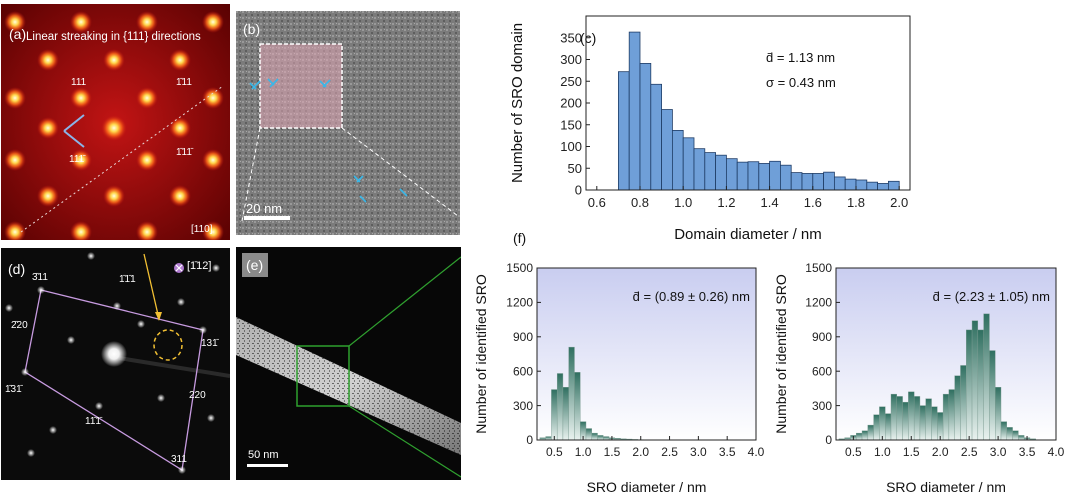 The image size is (1071, 500). I want to click on x-tick-label: 0.6, so click(597, 202).